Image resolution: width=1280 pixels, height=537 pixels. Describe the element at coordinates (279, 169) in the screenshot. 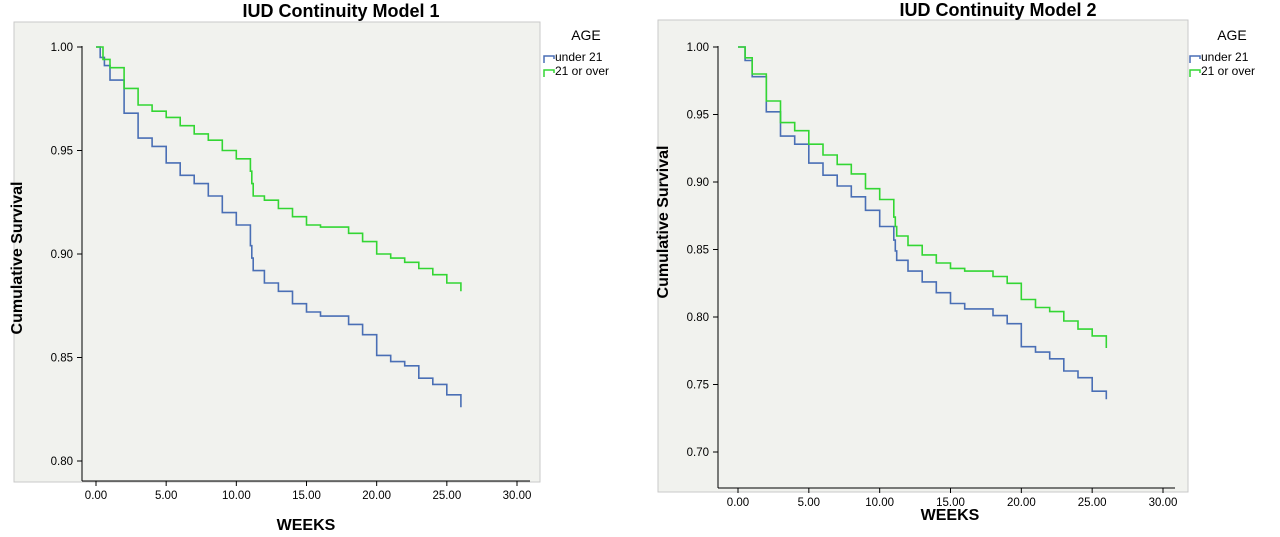

I see `series-line-21-or-over` at that location.